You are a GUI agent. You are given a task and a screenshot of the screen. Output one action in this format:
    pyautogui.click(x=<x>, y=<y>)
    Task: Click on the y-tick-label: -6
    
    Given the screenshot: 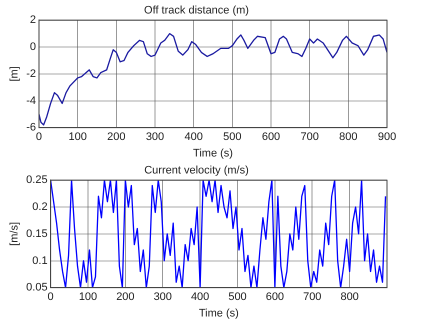 What is the action you would take?
    pyautogui.click(x=31, y=128)
    